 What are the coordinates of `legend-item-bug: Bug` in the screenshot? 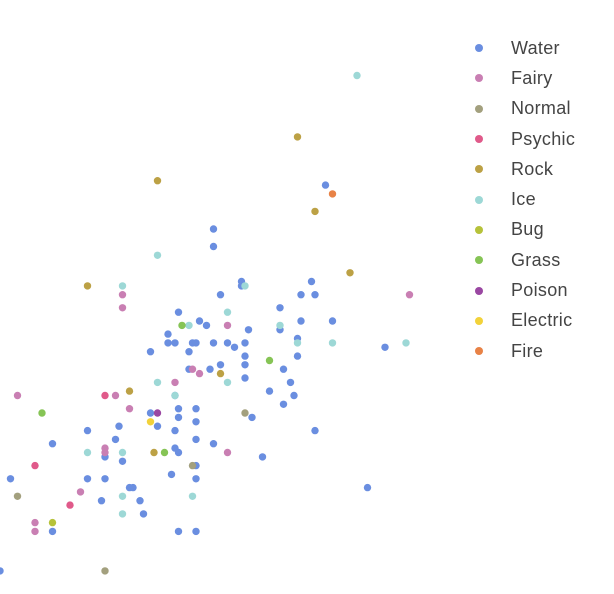 It's located at (521, 230).